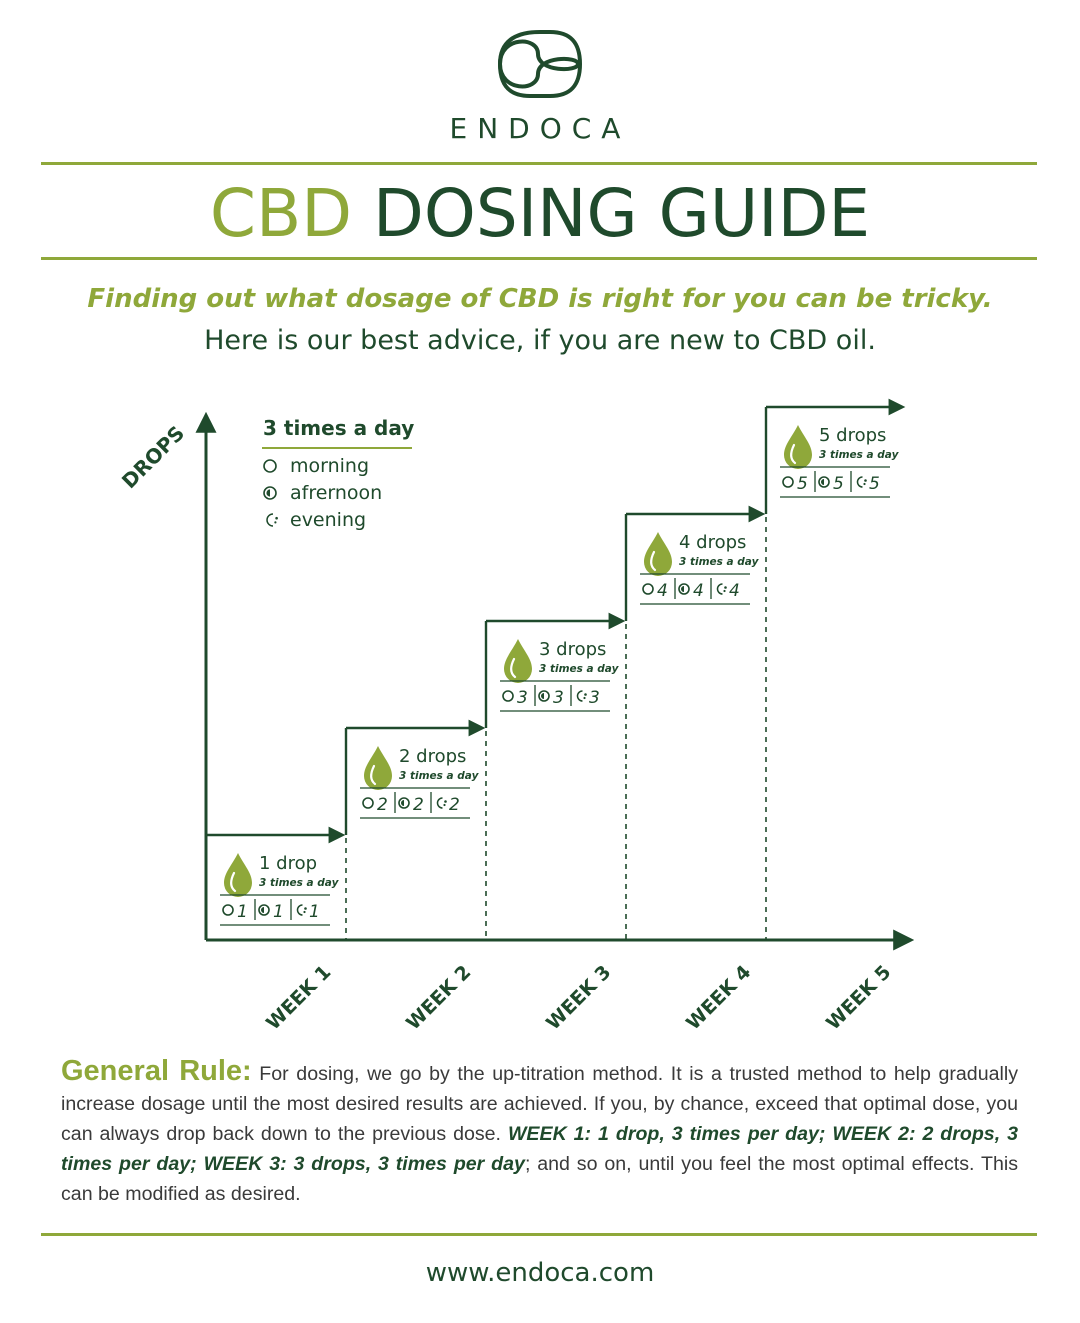 This screenshot has width=1080, height=1323. Describe the element at coordinates (835, 669) in the screenshot. I see `dose-step: 5 drops 3 times a day 5 5 5` at that location.